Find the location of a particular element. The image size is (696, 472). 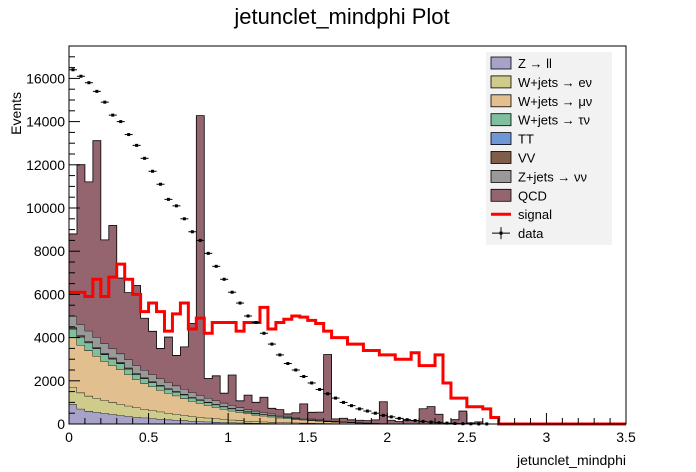

legend-label: VV is located at coordinates (527, 158).